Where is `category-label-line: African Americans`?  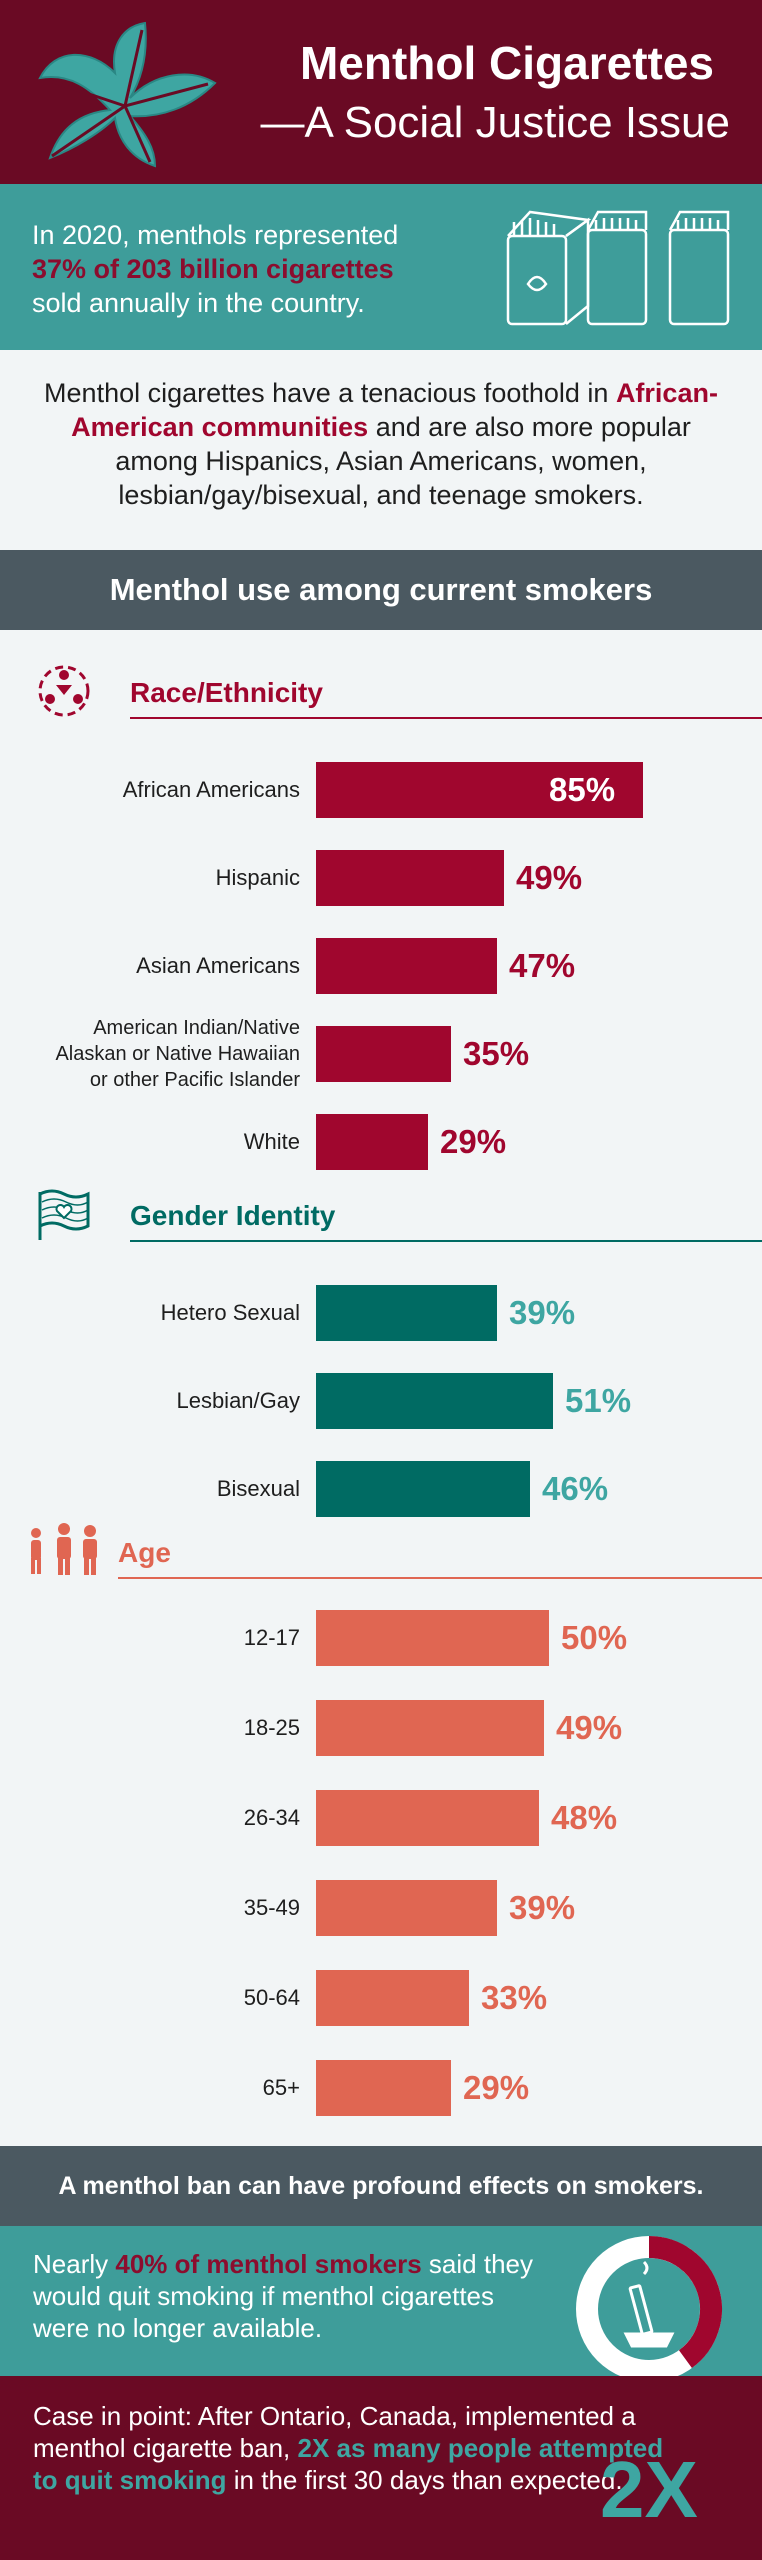
category-label-line: African Americans is located at coordinates (211, 789).